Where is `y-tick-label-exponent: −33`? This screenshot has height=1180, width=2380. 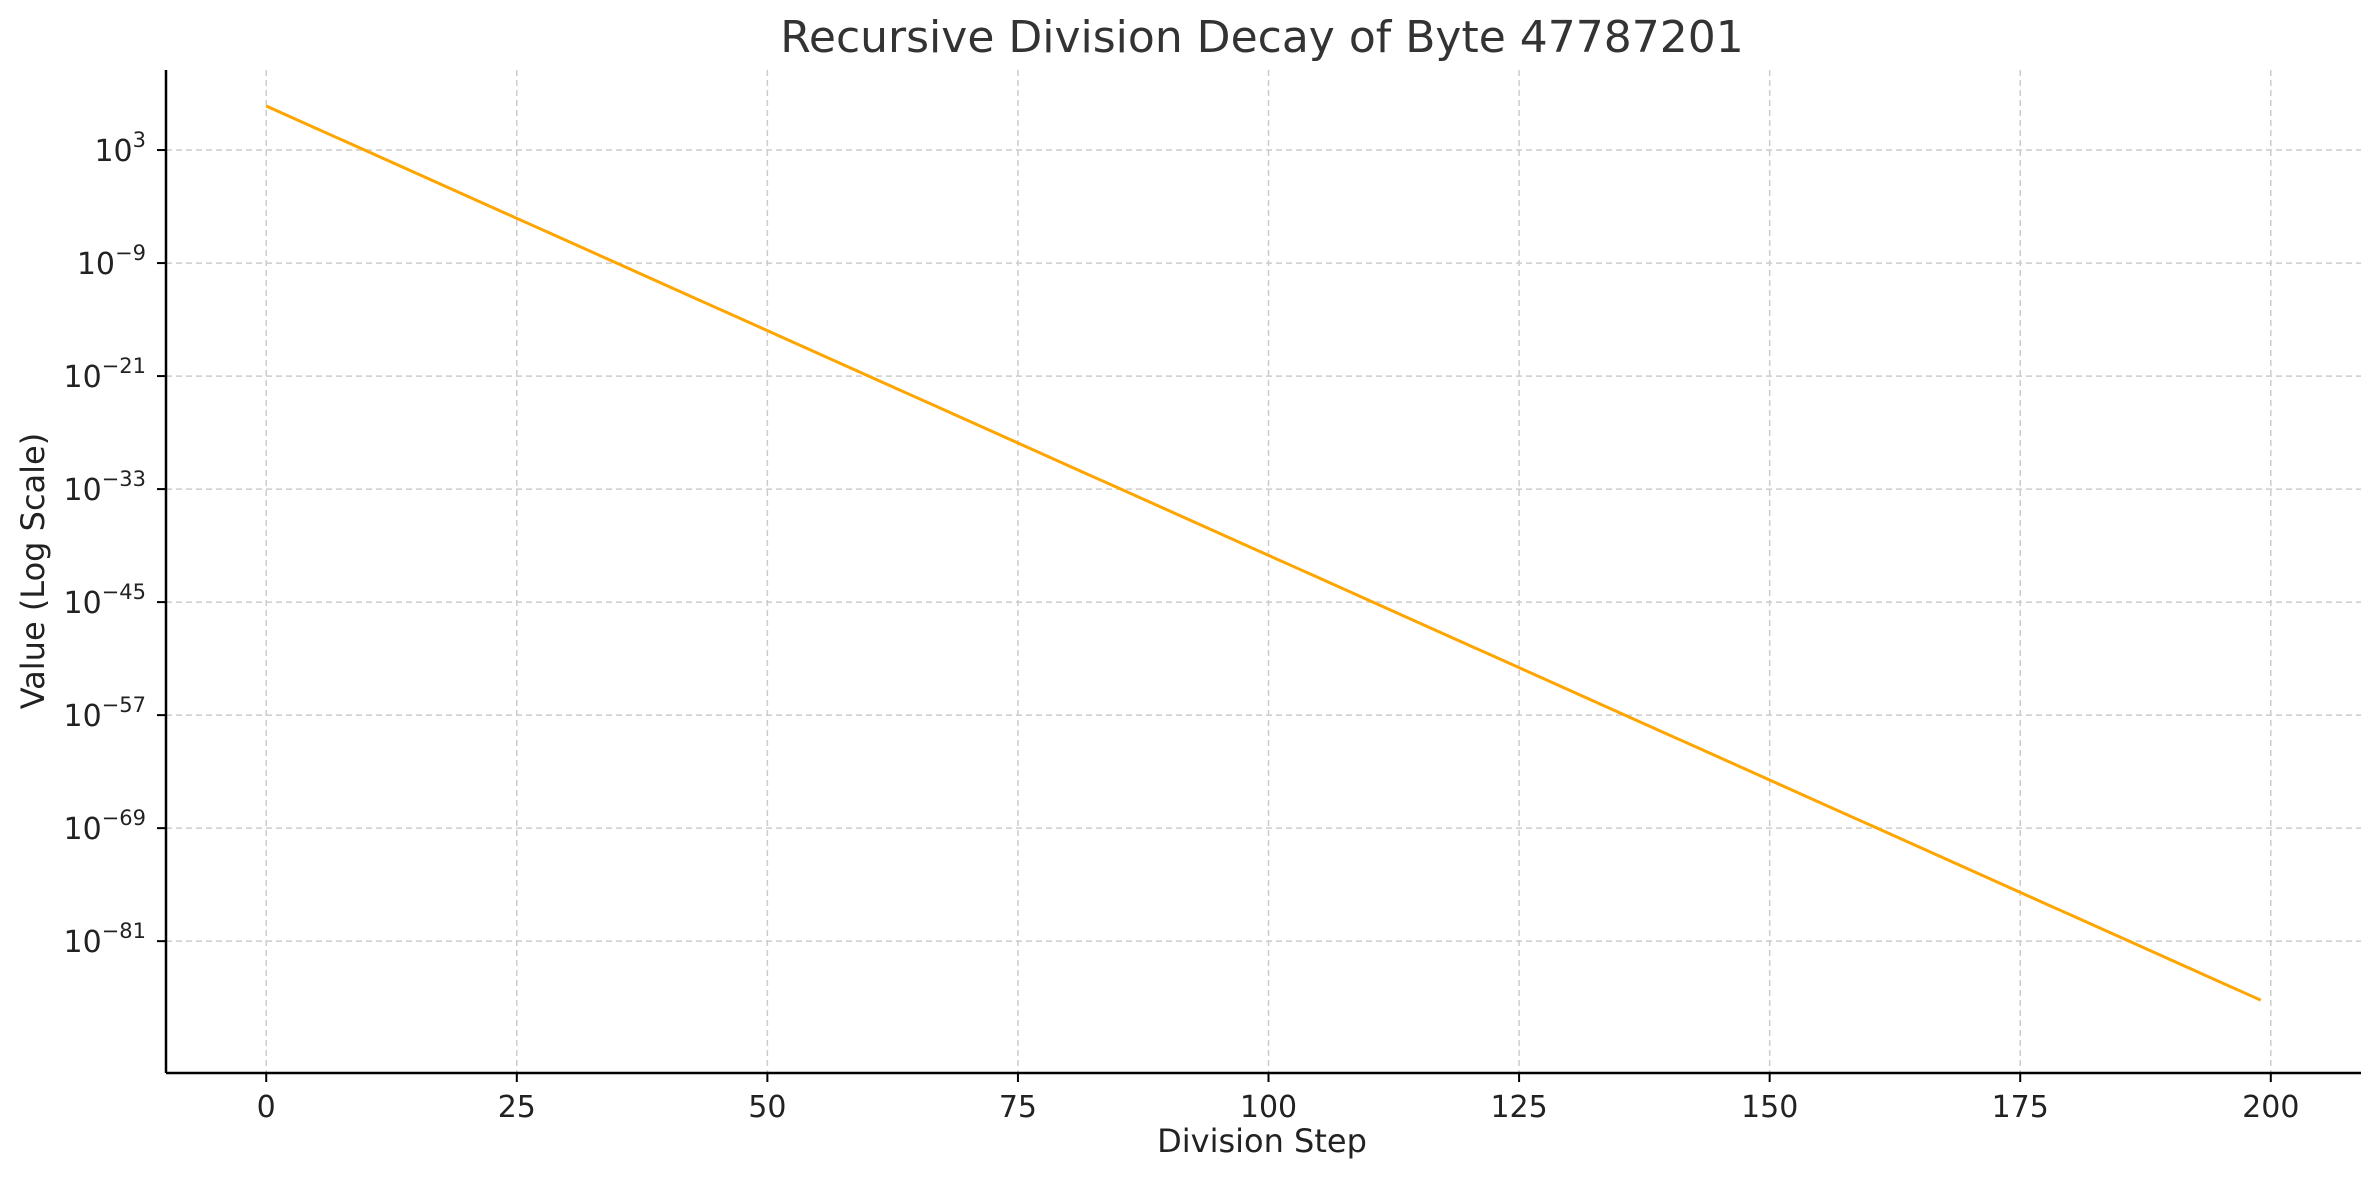 y-tick-label-exponent: −33 is located at coordinates (124, 479).